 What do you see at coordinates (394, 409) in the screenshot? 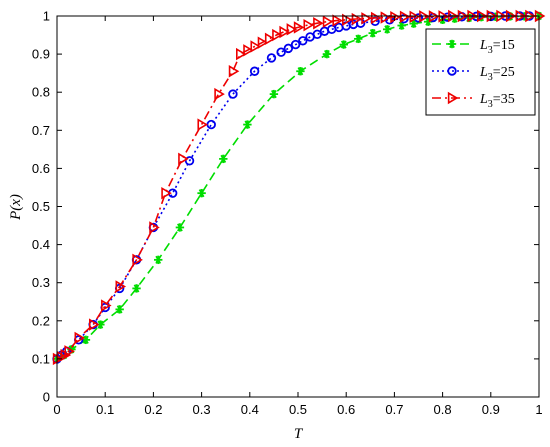
I see `x-tick-label: 0.7` at bounding box center [394, 409].